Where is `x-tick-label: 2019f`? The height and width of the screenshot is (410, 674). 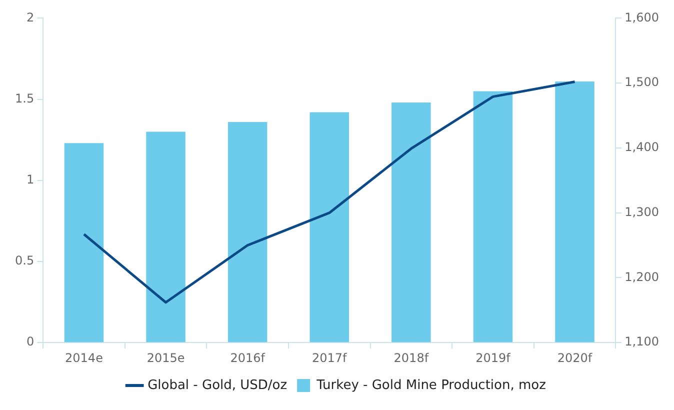
x-tick-label: 2019f is located at coordinates (494, 357).